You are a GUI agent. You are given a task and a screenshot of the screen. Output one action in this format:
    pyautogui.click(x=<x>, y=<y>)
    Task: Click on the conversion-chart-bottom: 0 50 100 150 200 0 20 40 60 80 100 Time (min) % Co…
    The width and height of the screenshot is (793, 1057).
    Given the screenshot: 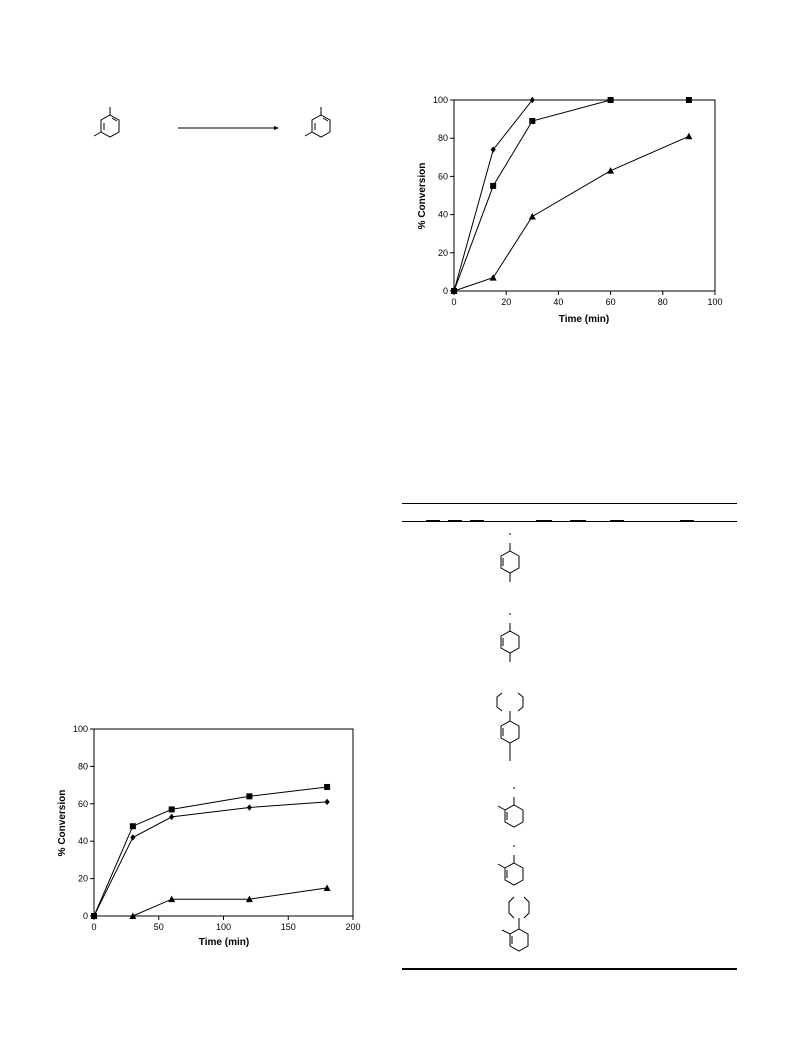 What is the action you would take?
    pyautogui.click(x=209, y=836)
    